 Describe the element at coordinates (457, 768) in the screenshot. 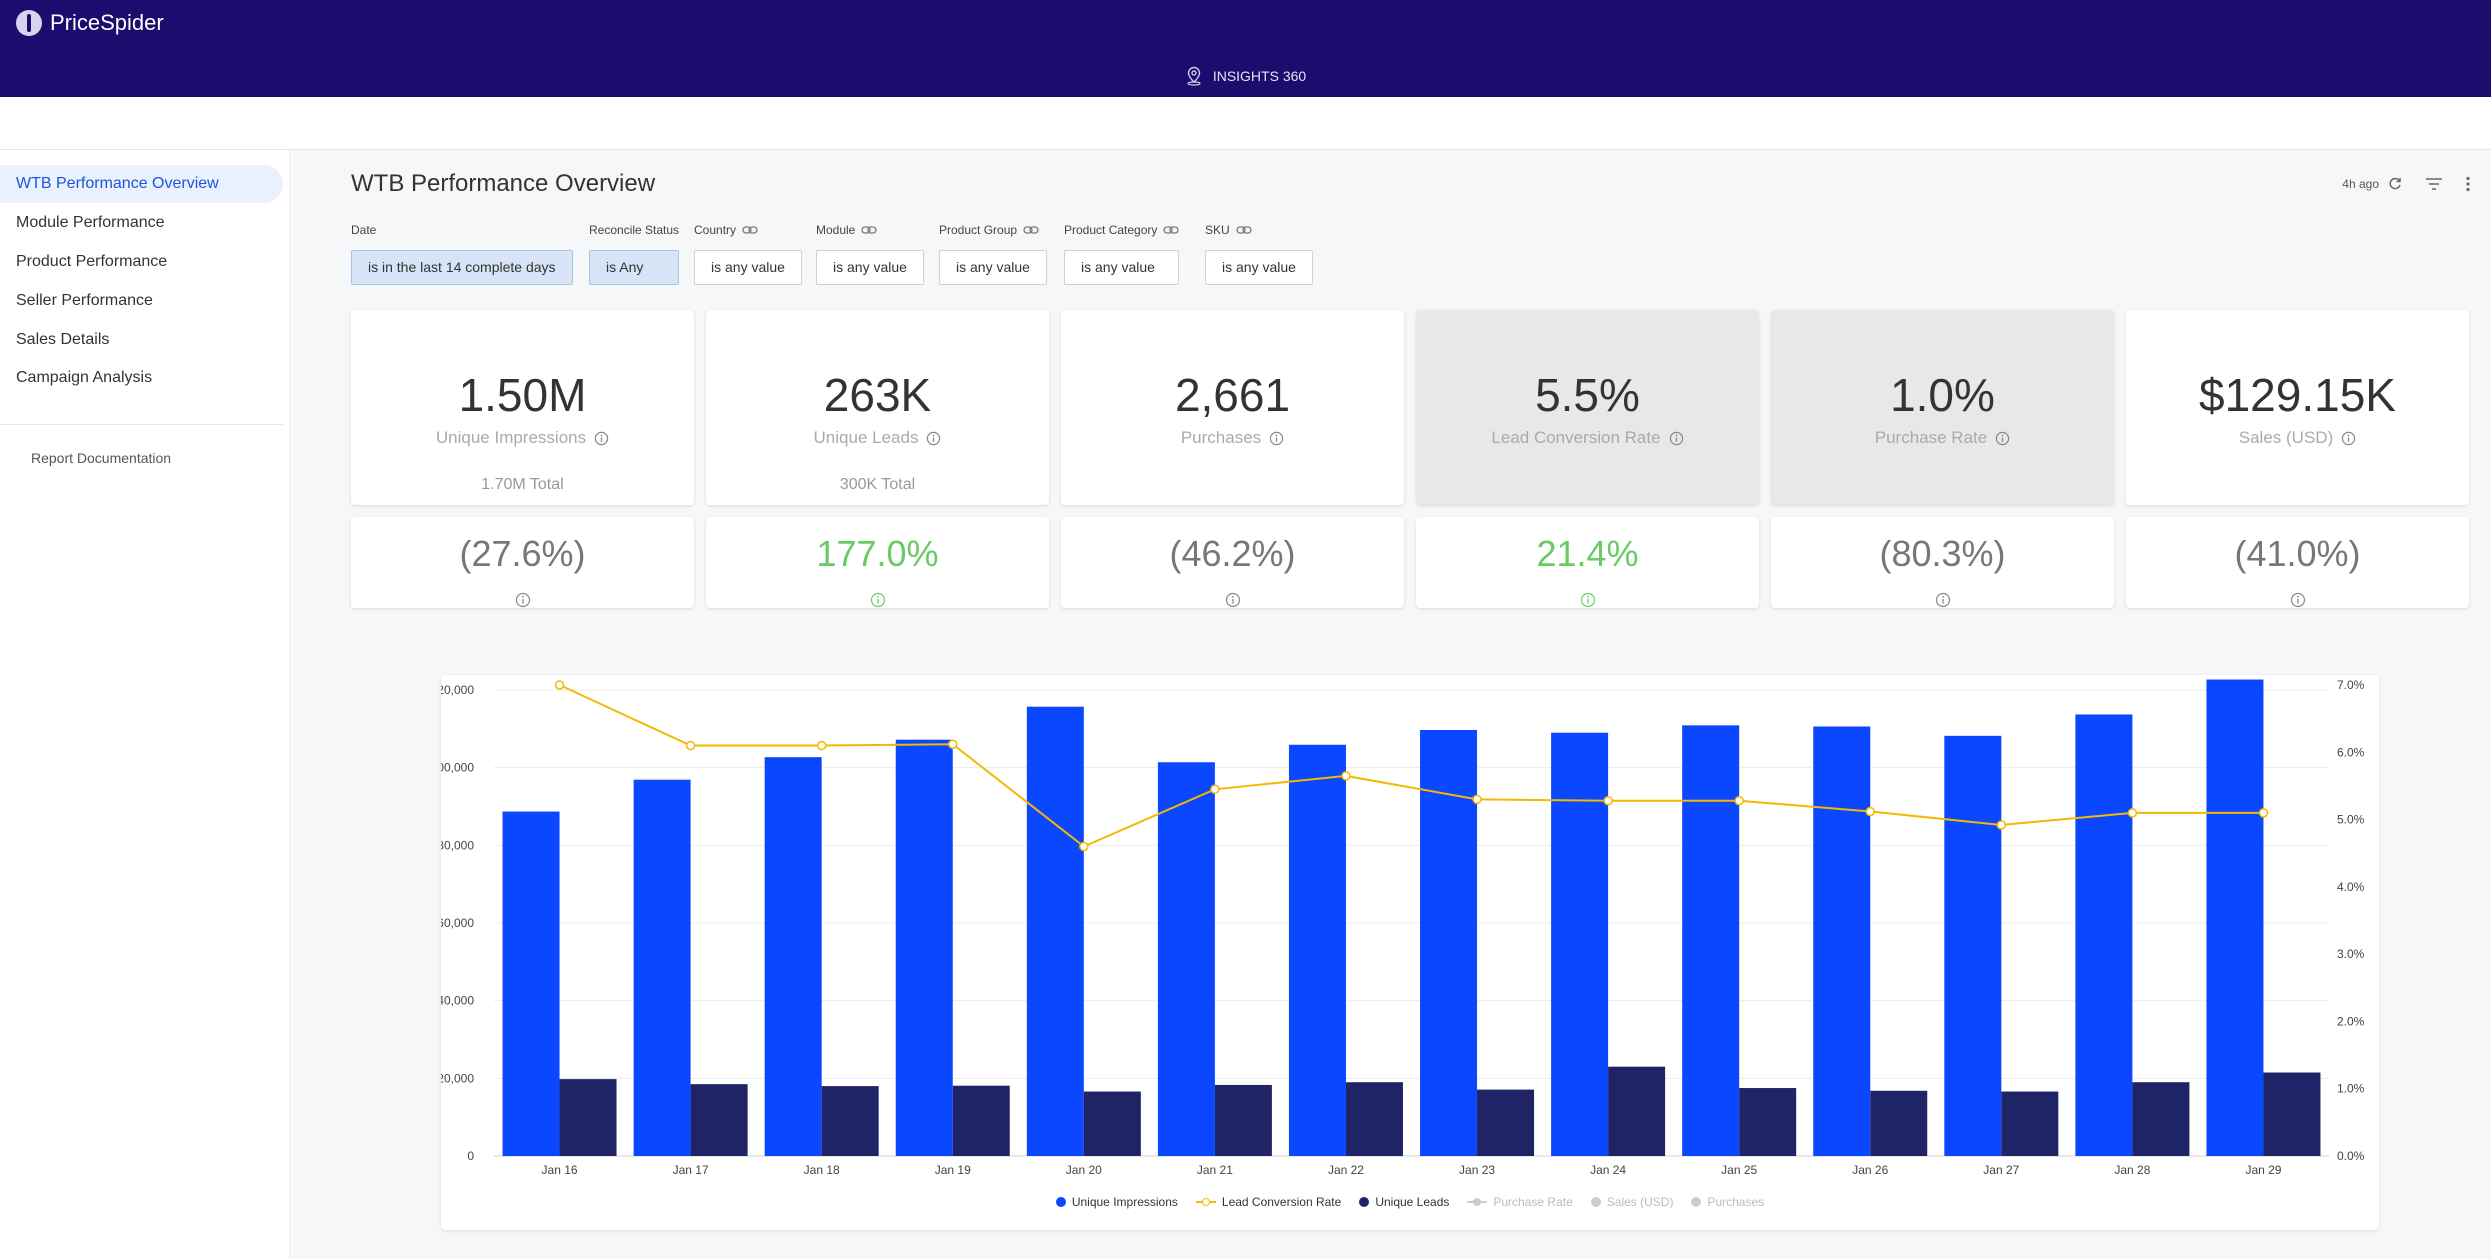

I see `y-left-tick-label: 100,000` at that location.